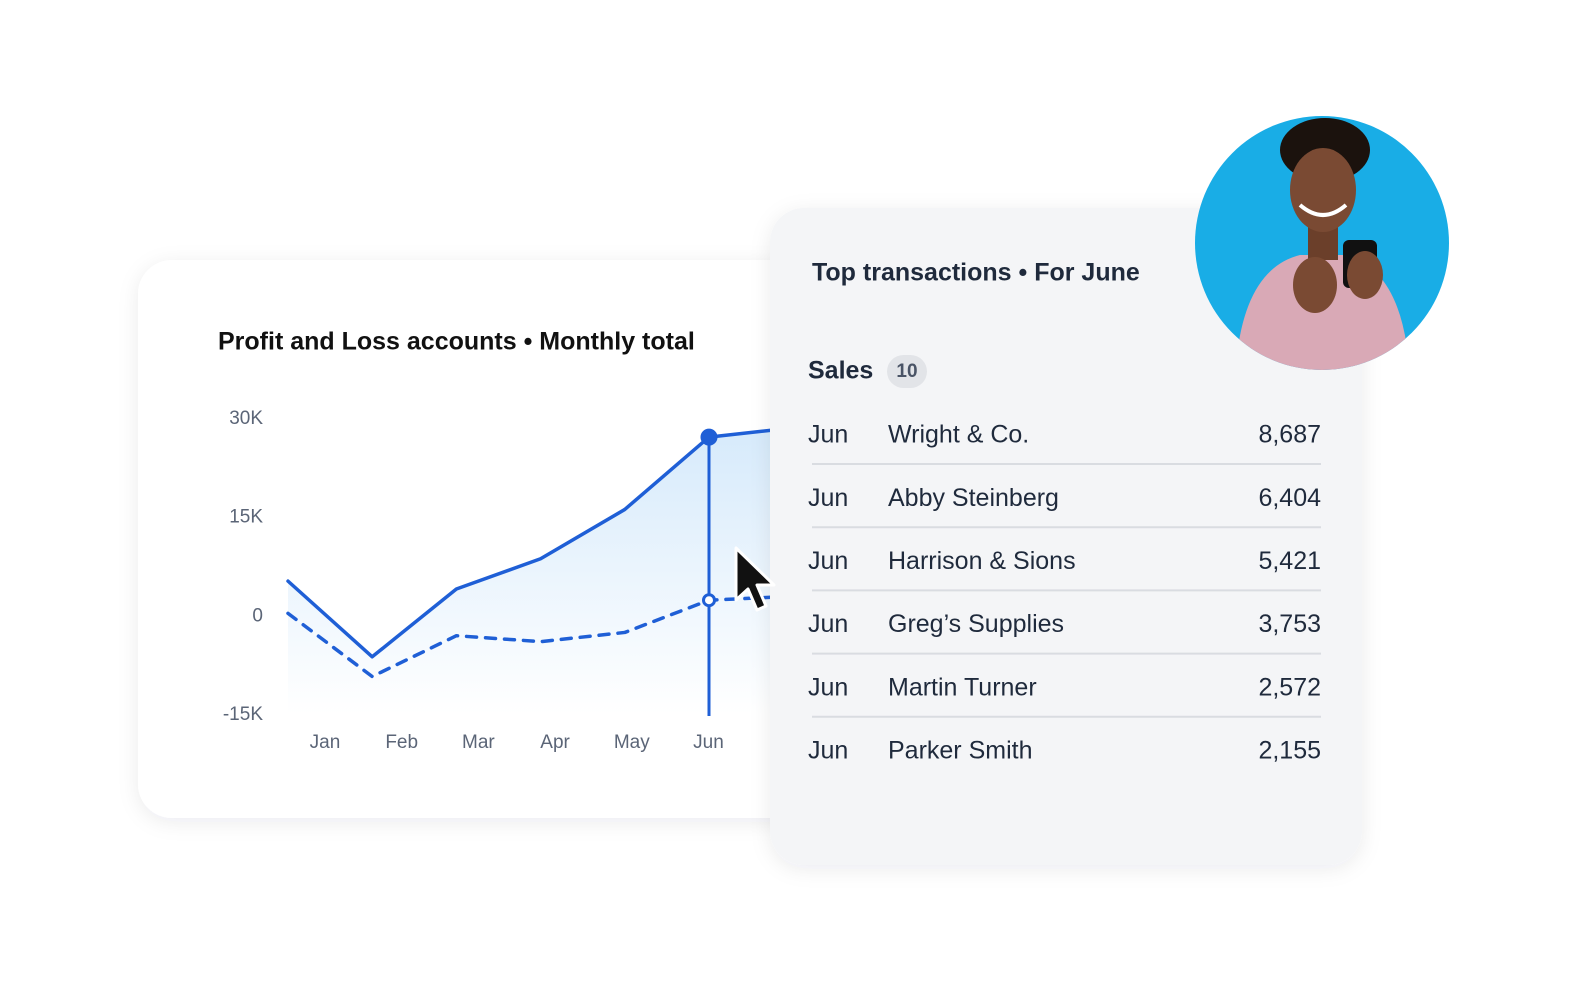 This screenshot has width=1596, height=1000. I want to click on x-tick-label: Jun, so click(708, 742).